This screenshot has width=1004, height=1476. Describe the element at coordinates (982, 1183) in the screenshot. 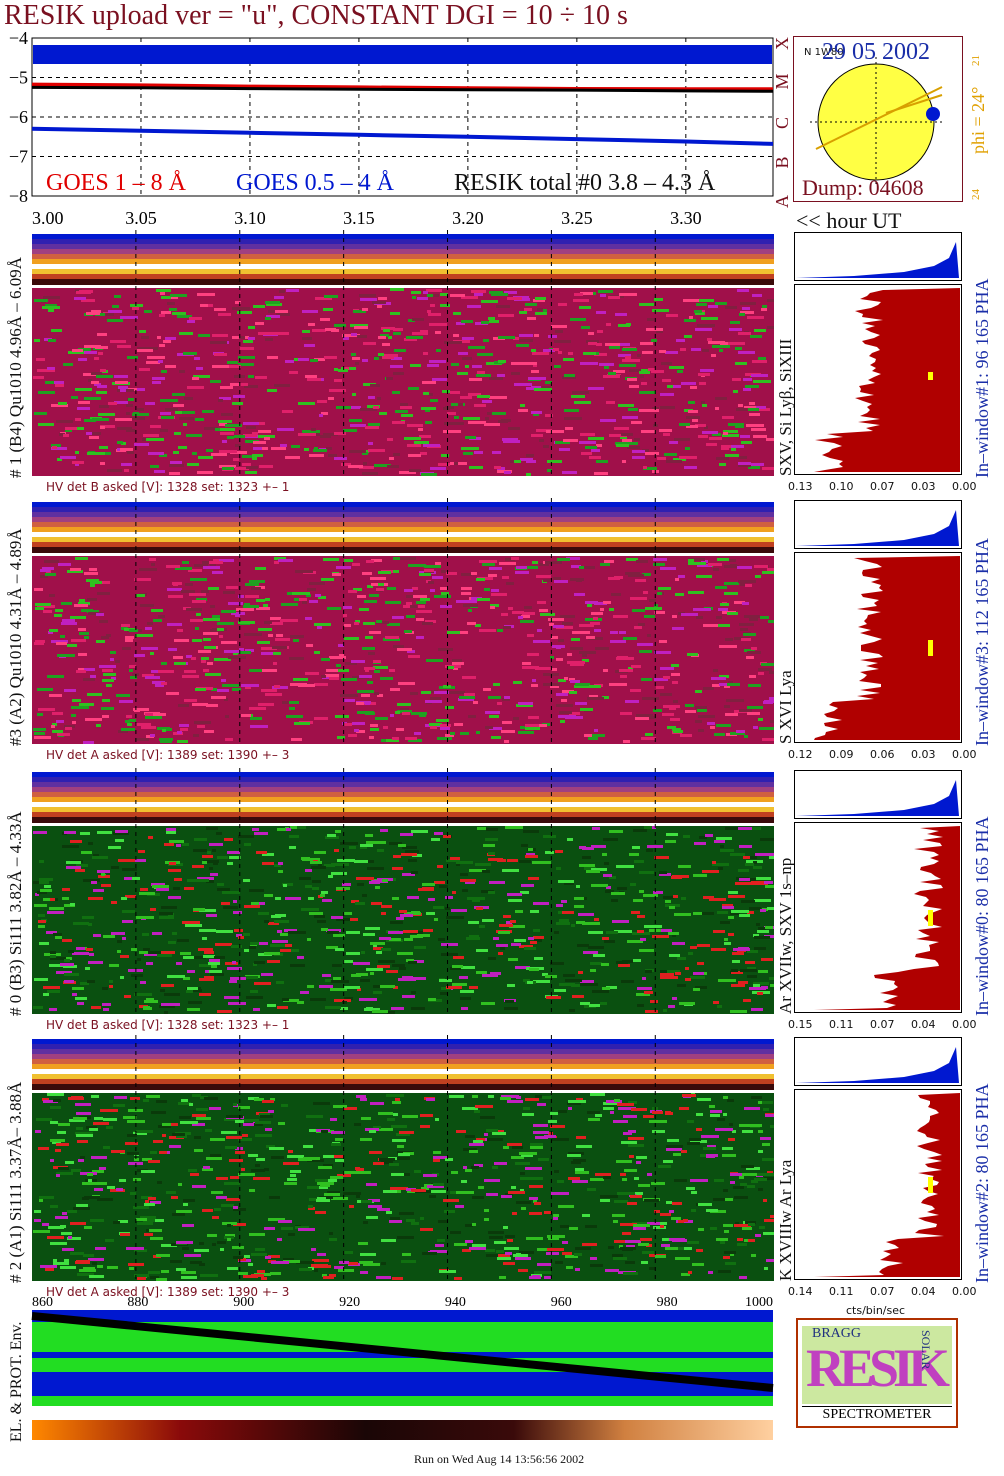

I see `channel-window-label: In–window#2: 80 165 PHA` at that location.